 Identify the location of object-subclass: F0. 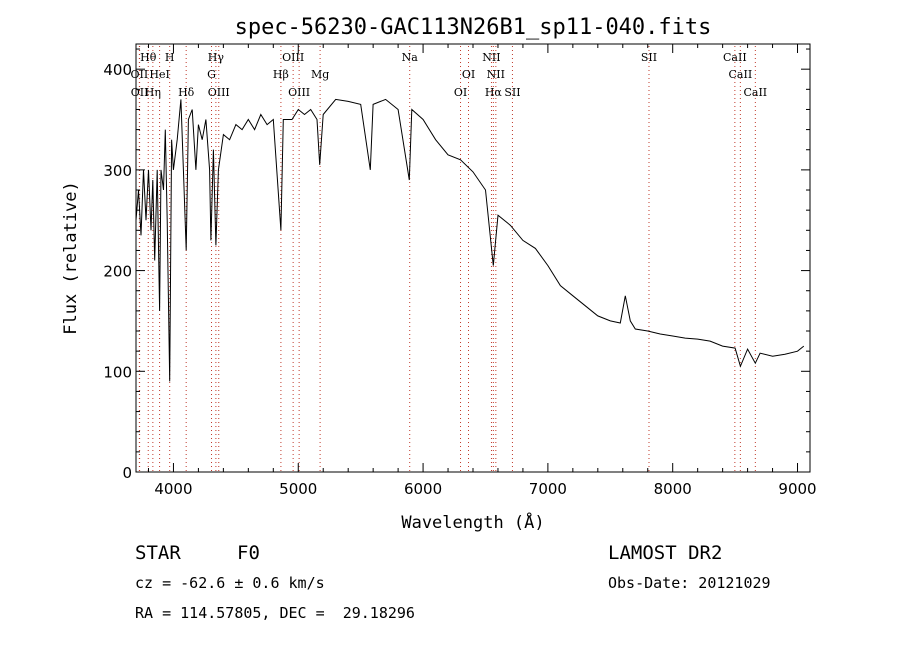
(248, 553).